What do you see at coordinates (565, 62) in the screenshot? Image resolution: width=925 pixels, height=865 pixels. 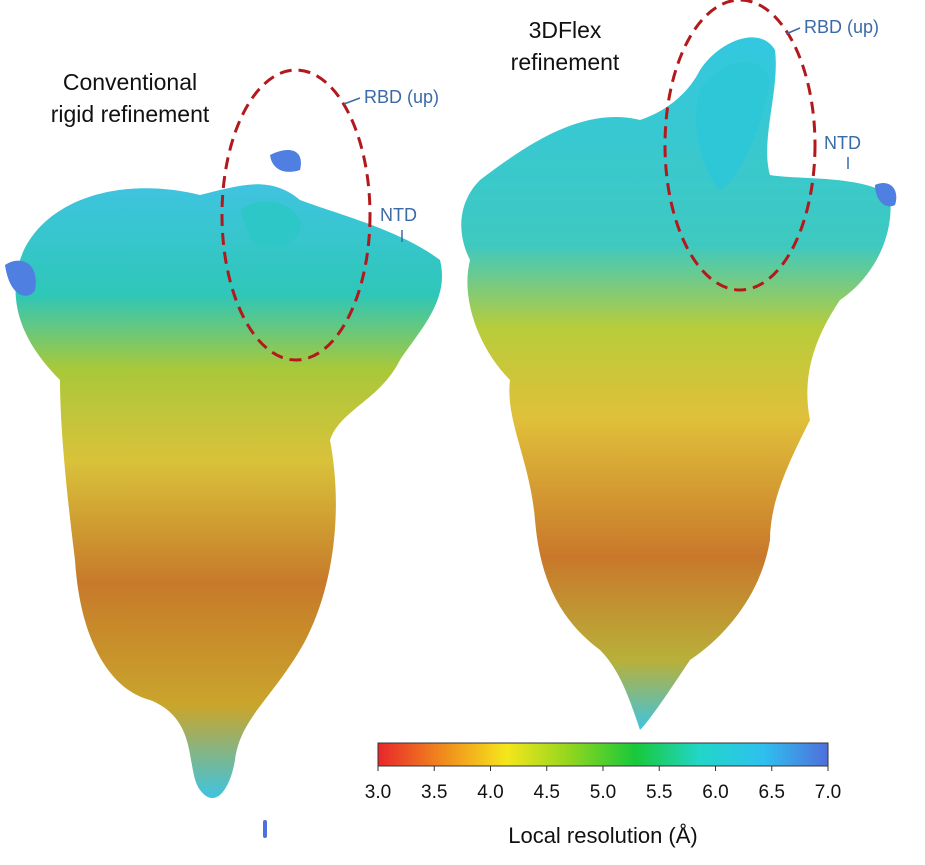 I see `panel-title: refinement` at bounding box center [565, 62].